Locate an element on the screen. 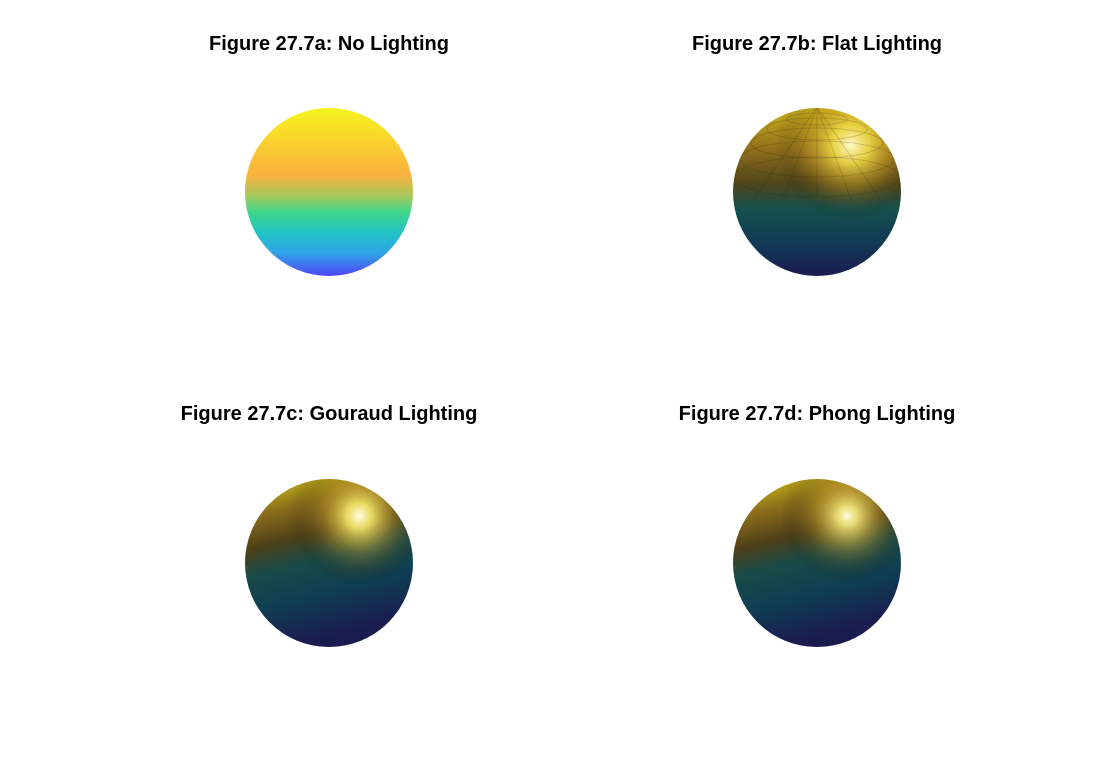  panel-gouraud-lighting: Figure 27.7c: Gouraud Lighting is located at coordinates (329, 552).